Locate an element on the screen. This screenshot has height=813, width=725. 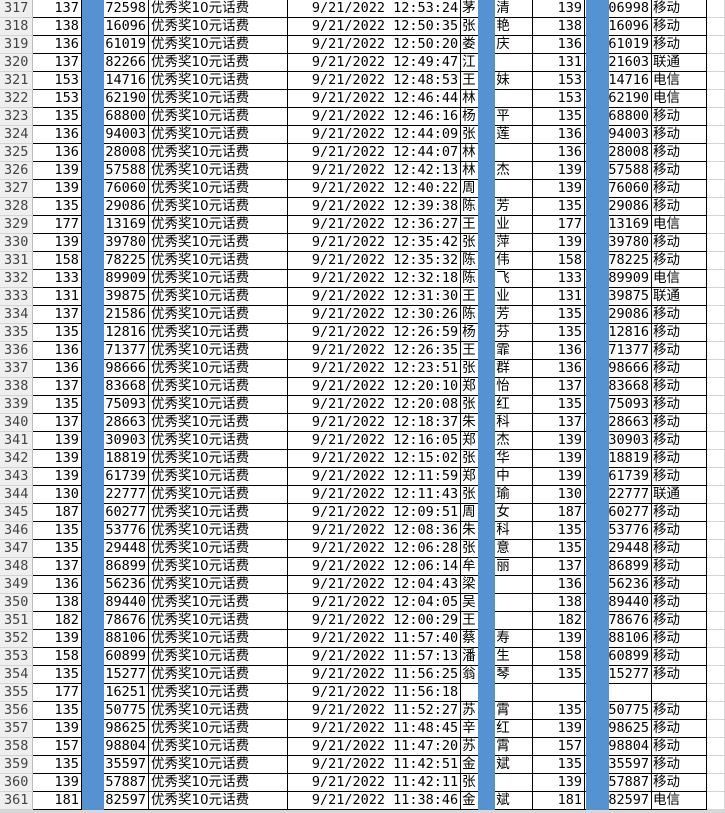
cell-phone-prefix: 177 is located at coordinates (558, 224).